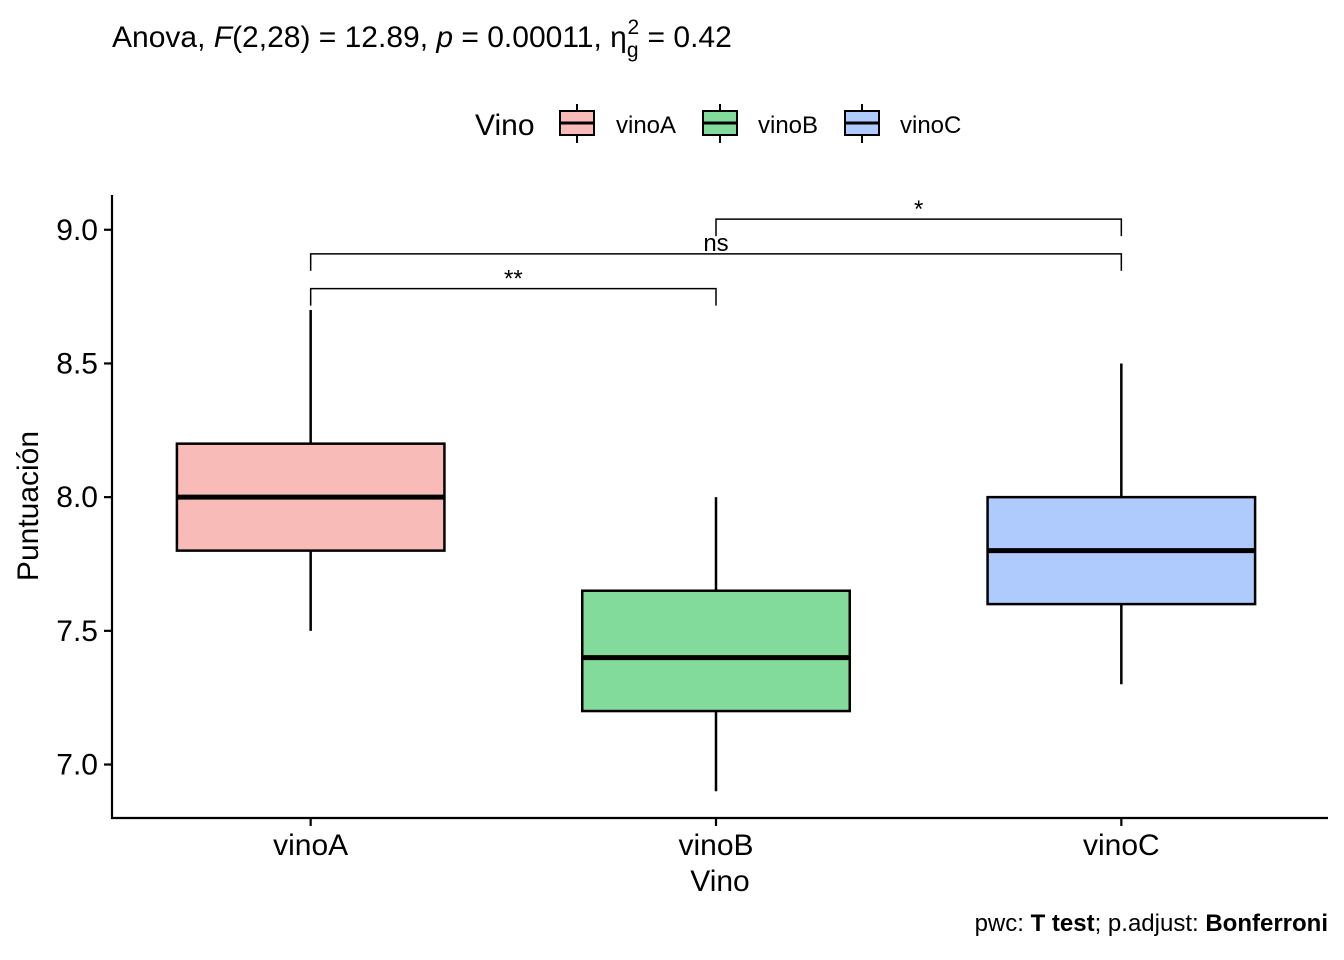 Image resolution: width=1344 pixels, height=960 pixels. I want to click on legend: Vino vinoA vinoB vinoC, so click(718, 123).